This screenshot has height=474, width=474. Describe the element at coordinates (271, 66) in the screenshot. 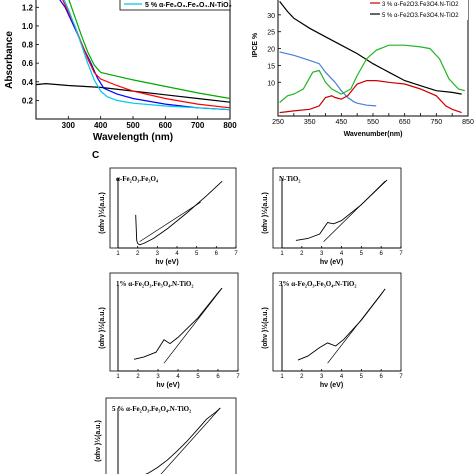

I see `ipce-y-tick-label: 15` at that location.